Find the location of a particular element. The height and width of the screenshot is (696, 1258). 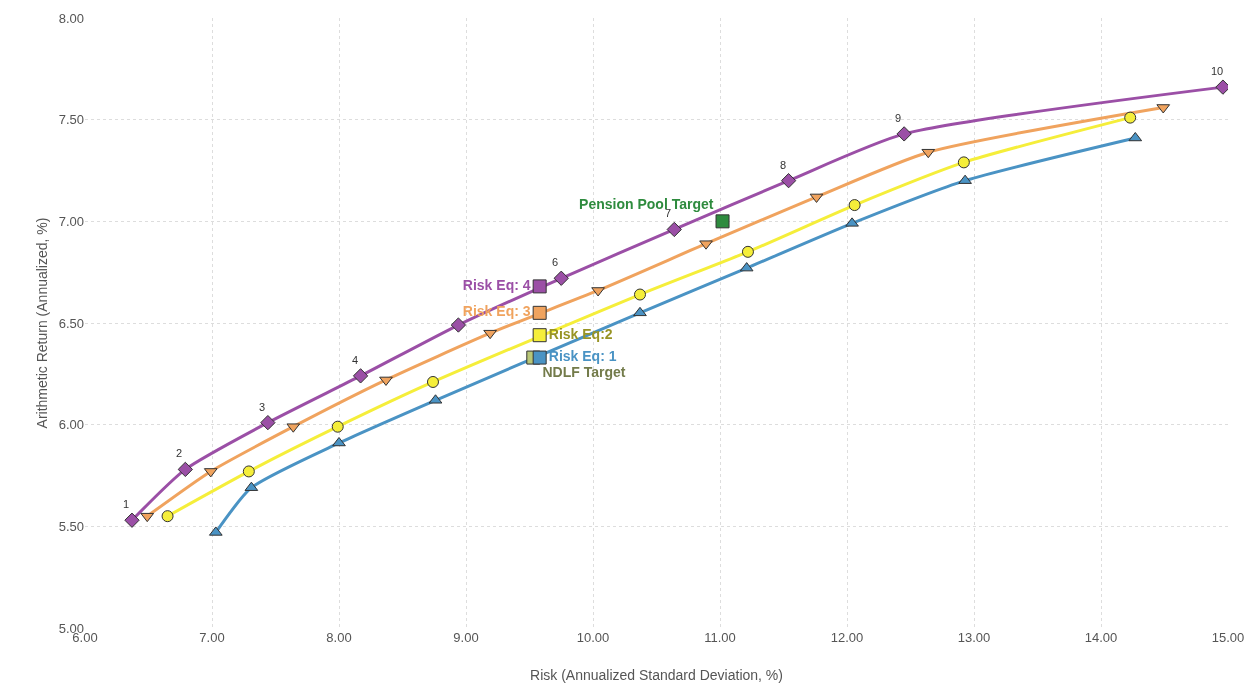

x-tick-label: 13.00 is located at coordinates (974, 637).